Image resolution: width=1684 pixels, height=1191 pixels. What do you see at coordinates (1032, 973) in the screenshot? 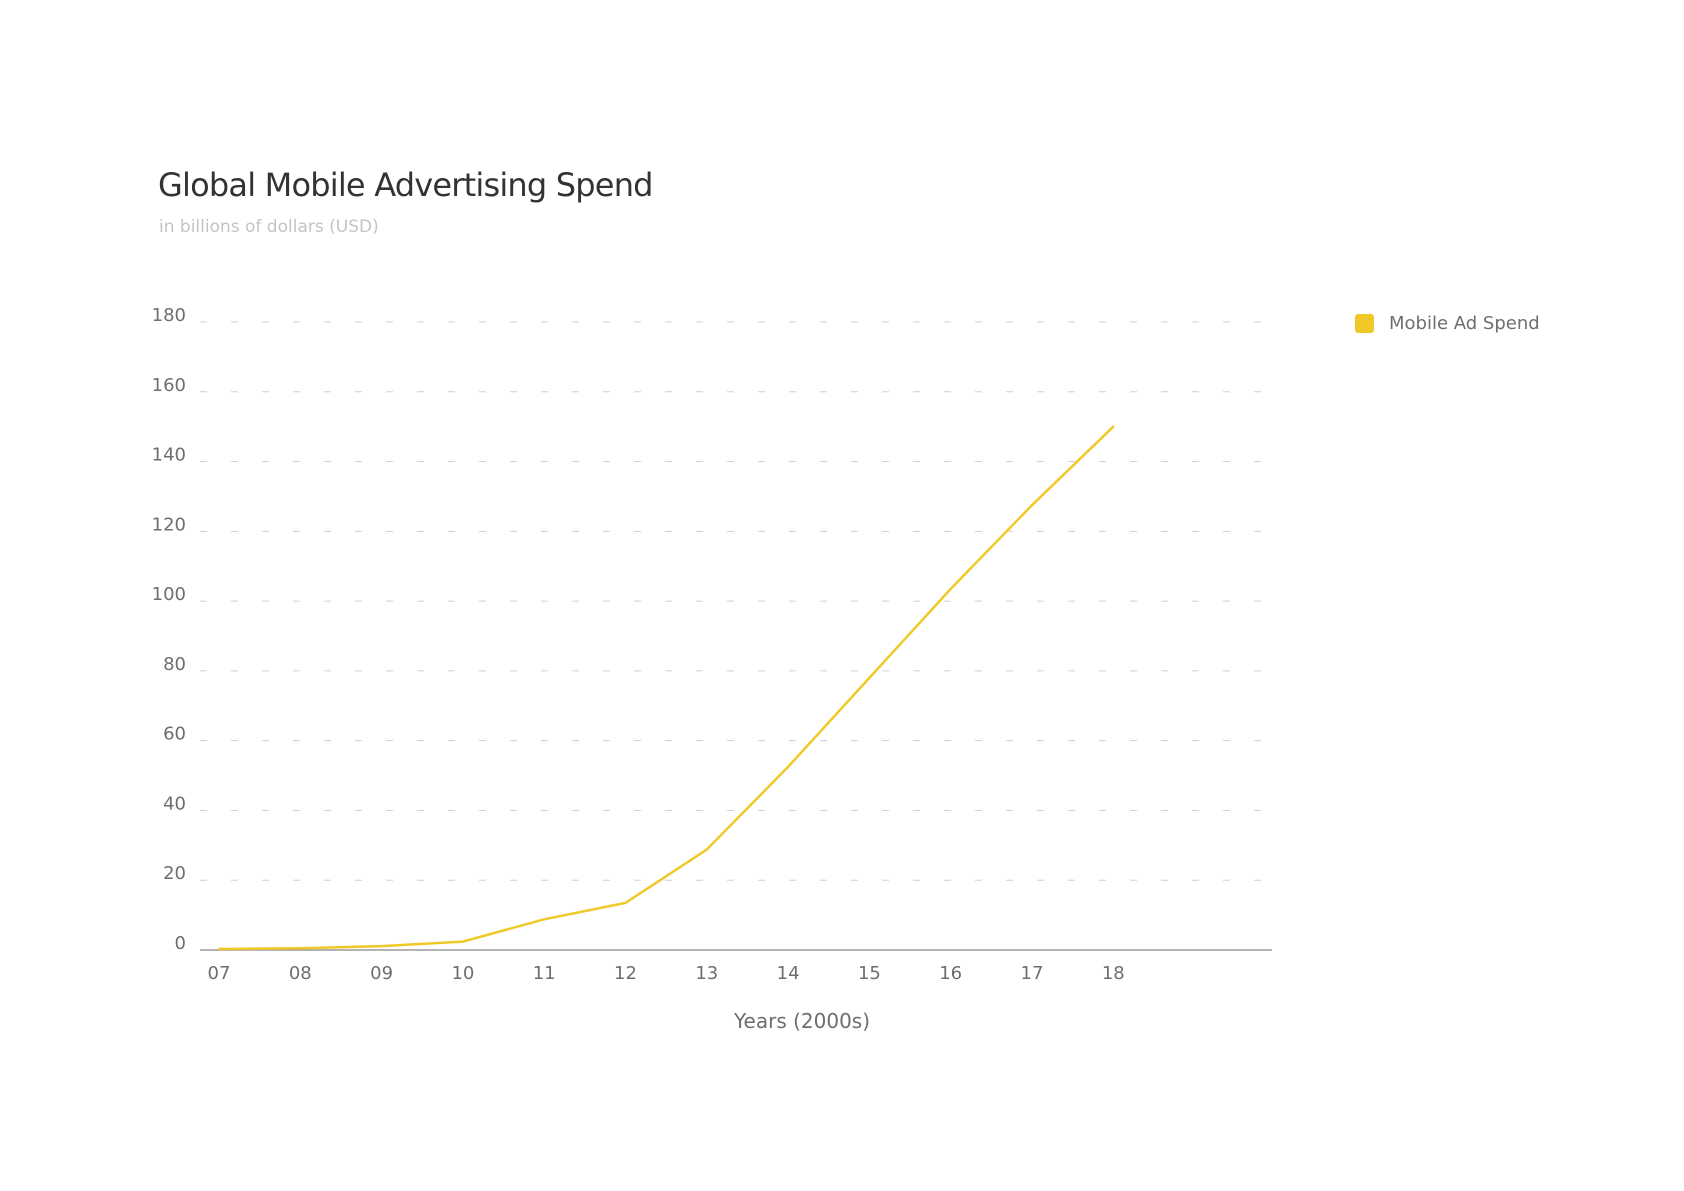
I see `x-tick-label-17: 17` at bounding box center [1032, 973].